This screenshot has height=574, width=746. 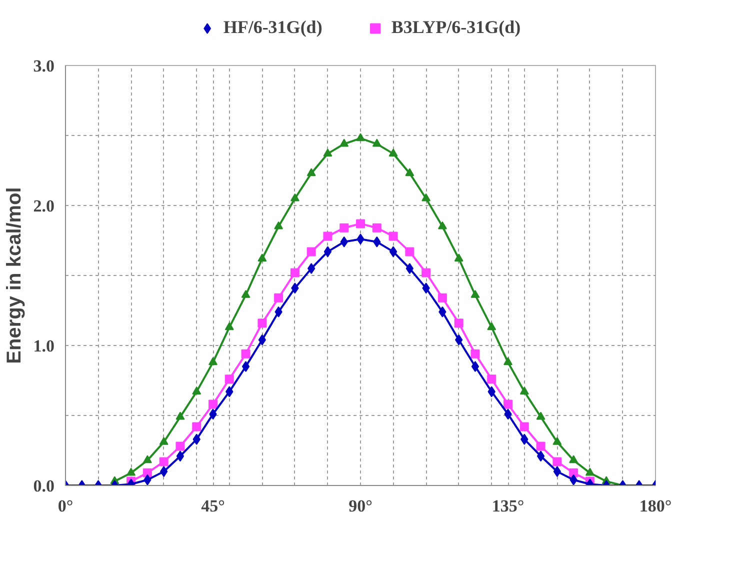 What do you see at coordinates (66, 506) in the screenshot?
I see `x-tick-label: 0°` at bounding box center [66, 506].